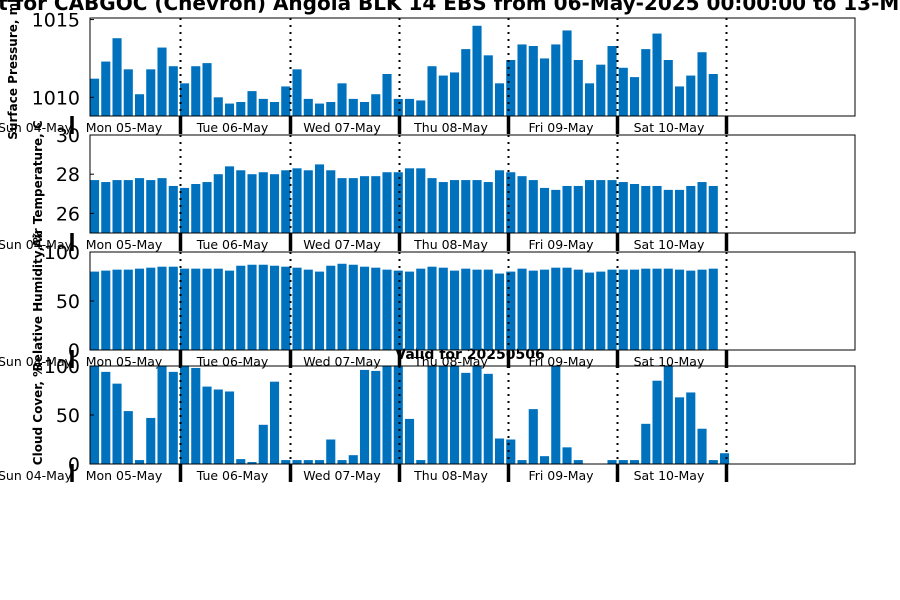  What do you see at coordinates (38, 301) in the screenshot?
I see `y-axis-label: Relative Humidity, %` at bounding box center [38, 301].